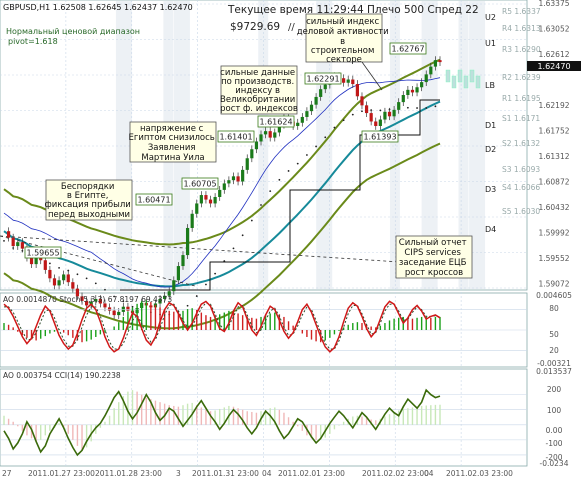 Image resolution: width=581 pixels, height=480 pixels. I want to click on price-tag-text: 1.59655, so click(42, 253).